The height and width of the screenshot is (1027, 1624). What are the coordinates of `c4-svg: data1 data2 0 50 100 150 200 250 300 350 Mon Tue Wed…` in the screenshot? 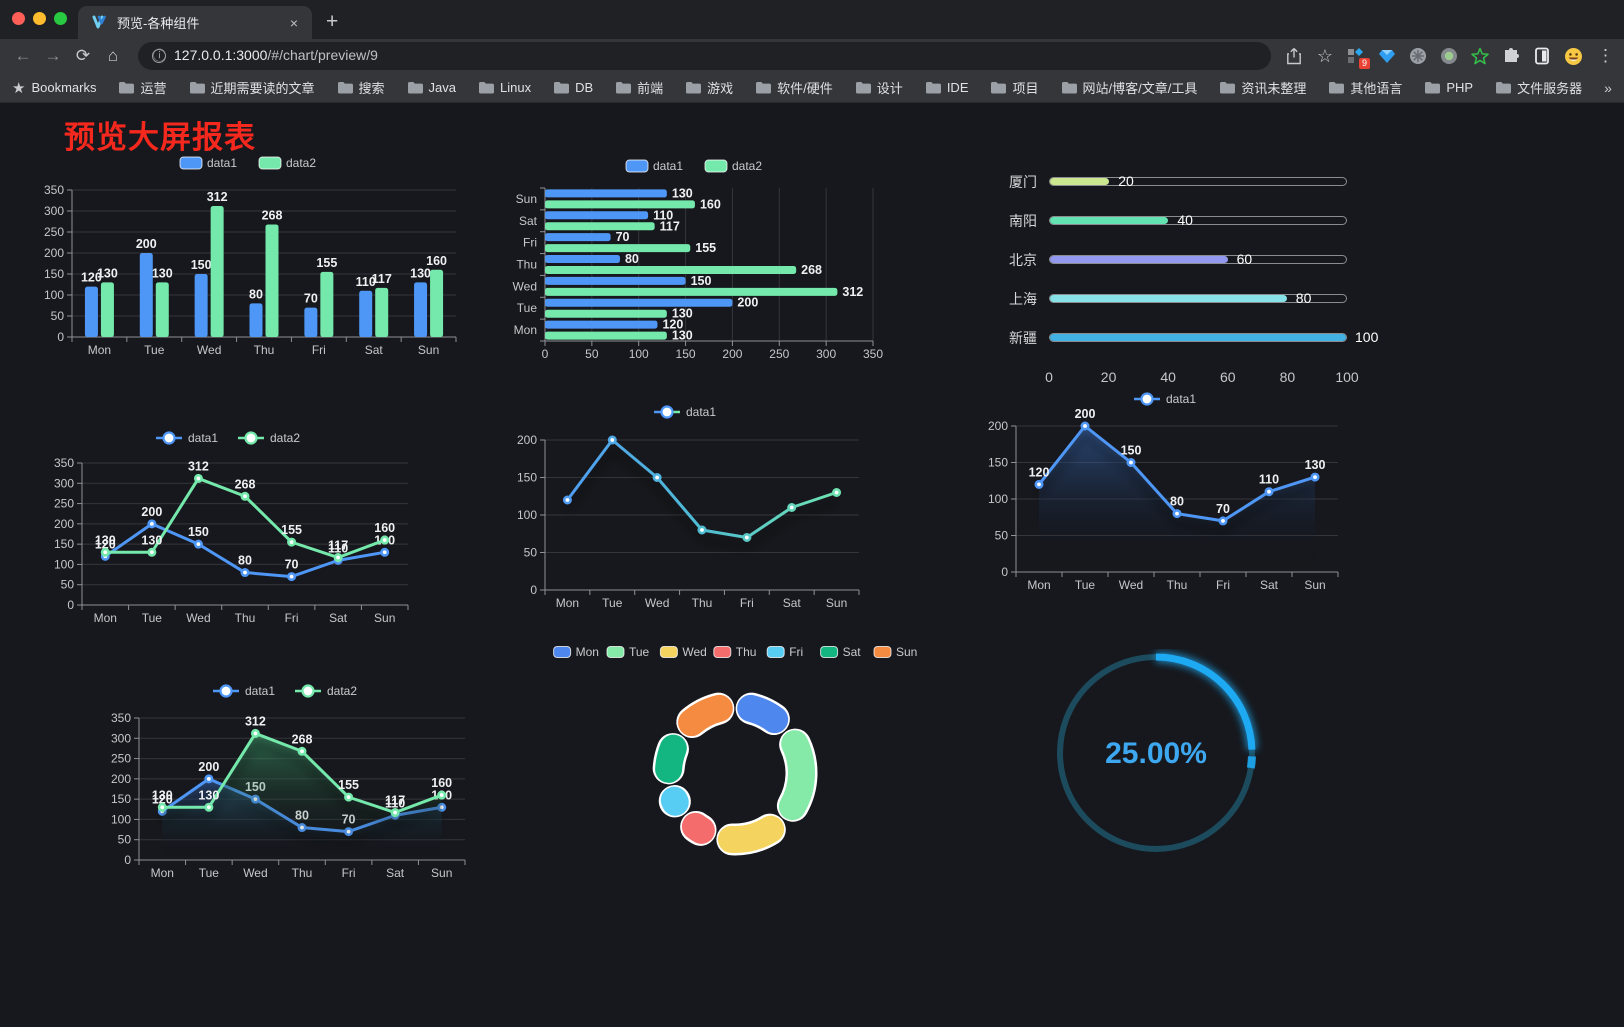 It's located at (230, 531).